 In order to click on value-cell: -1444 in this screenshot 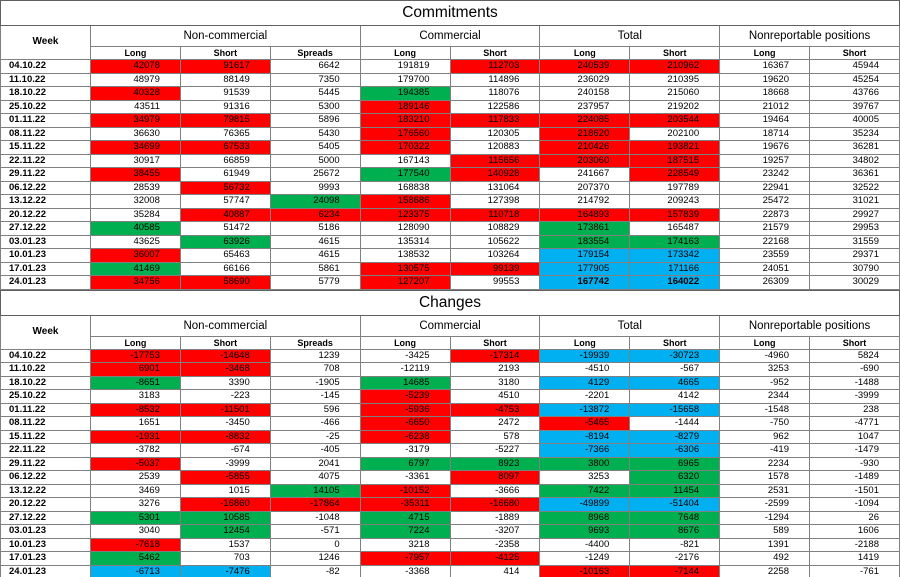, I will do `click(675, 423)`.